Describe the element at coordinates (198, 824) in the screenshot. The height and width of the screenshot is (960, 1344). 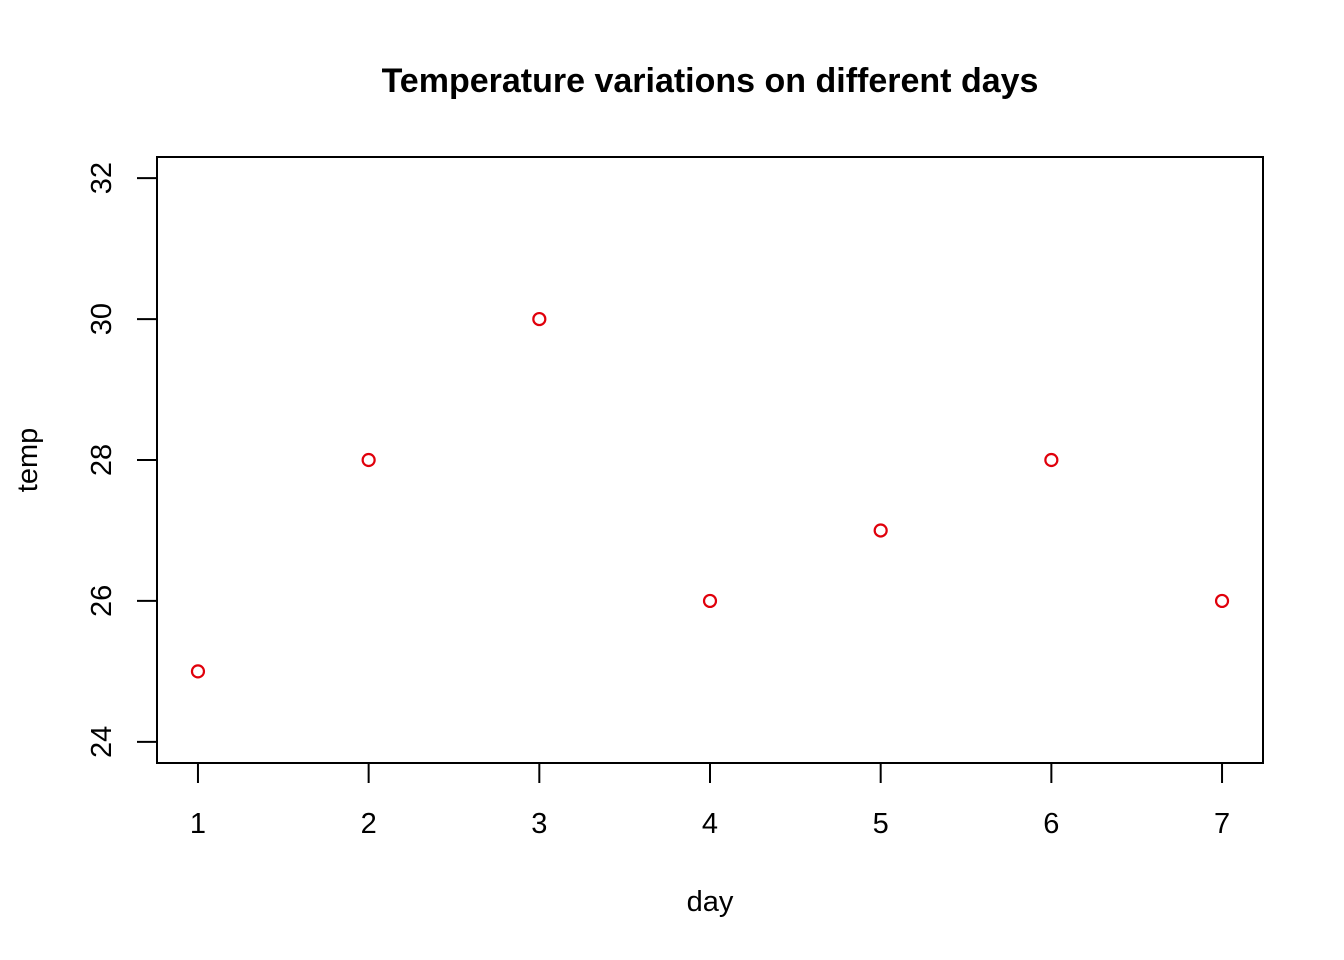
I see `x-tick-label: 1` at that location.